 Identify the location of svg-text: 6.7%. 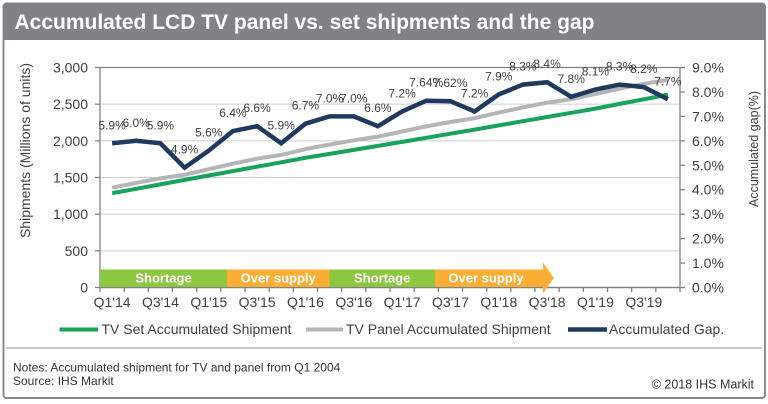
(306, 106).